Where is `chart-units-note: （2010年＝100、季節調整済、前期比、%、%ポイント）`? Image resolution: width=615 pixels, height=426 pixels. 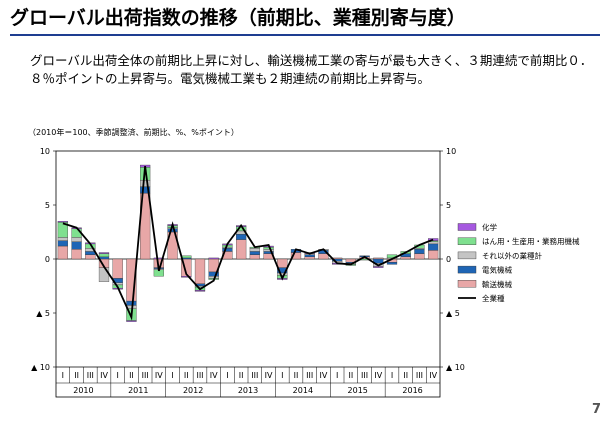
chart-units-note: （2010年＝100、季節調整済、前期比、%、%ポイント） is located at coordinates (133, 132).